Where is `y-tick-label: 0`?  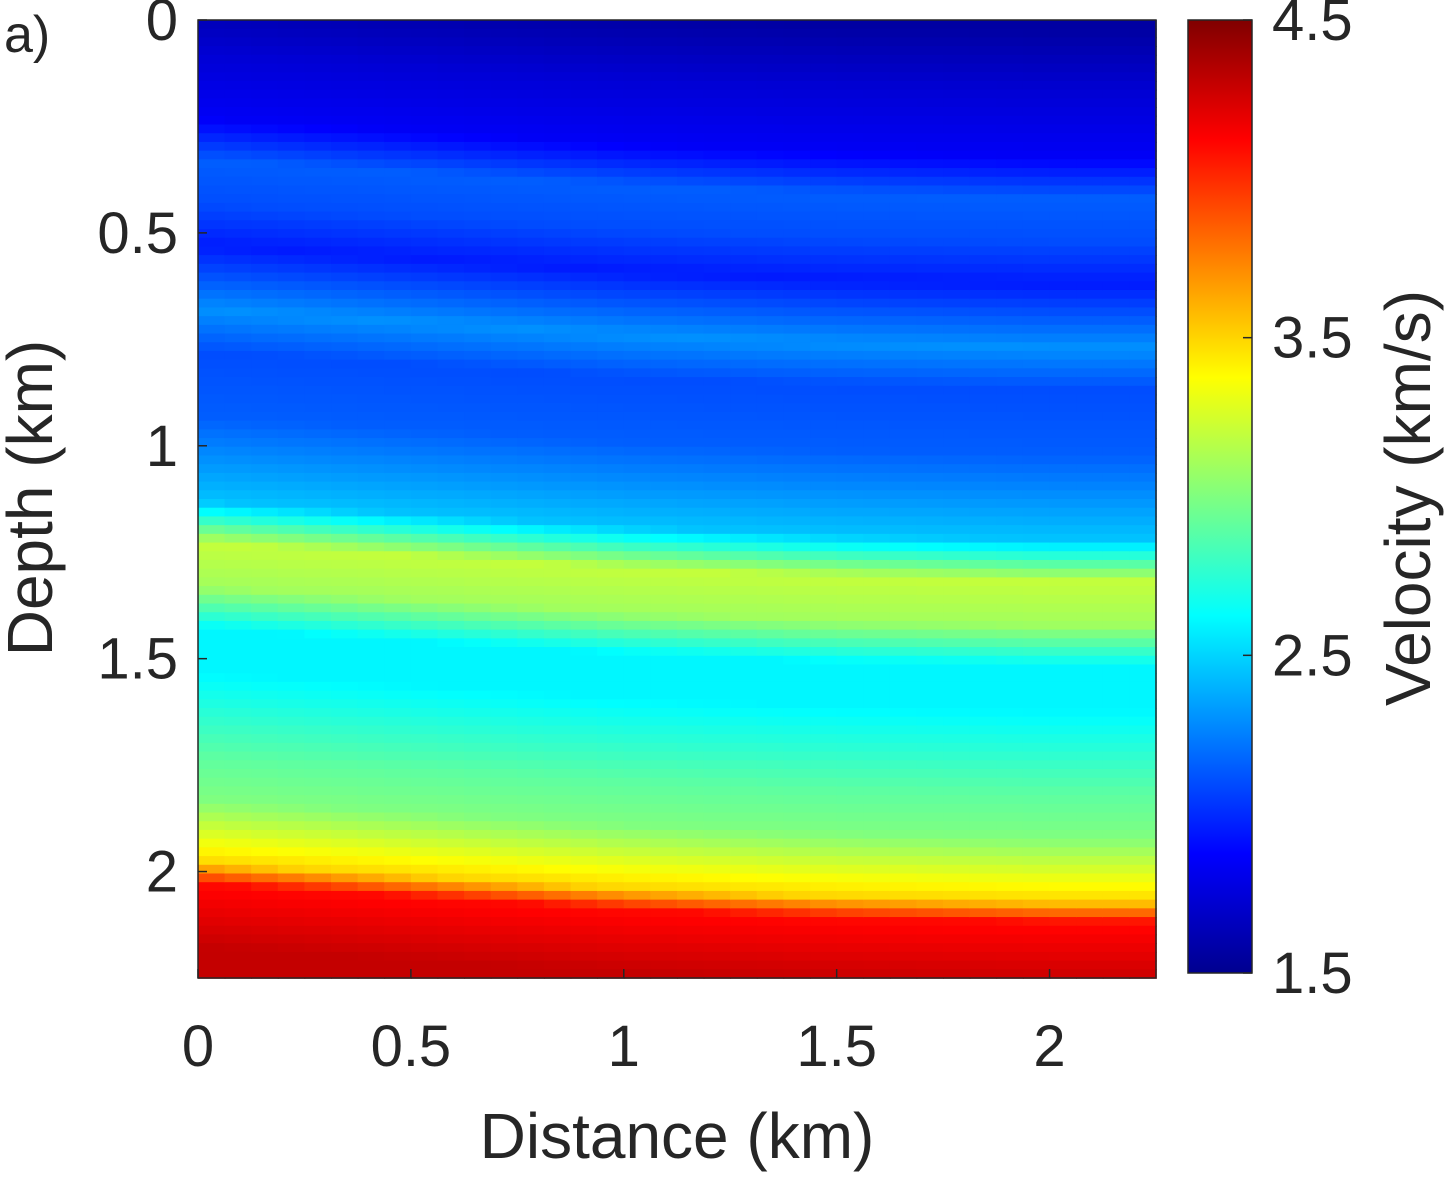
y-tick-label: 0 is located at coordinates (162, 26).